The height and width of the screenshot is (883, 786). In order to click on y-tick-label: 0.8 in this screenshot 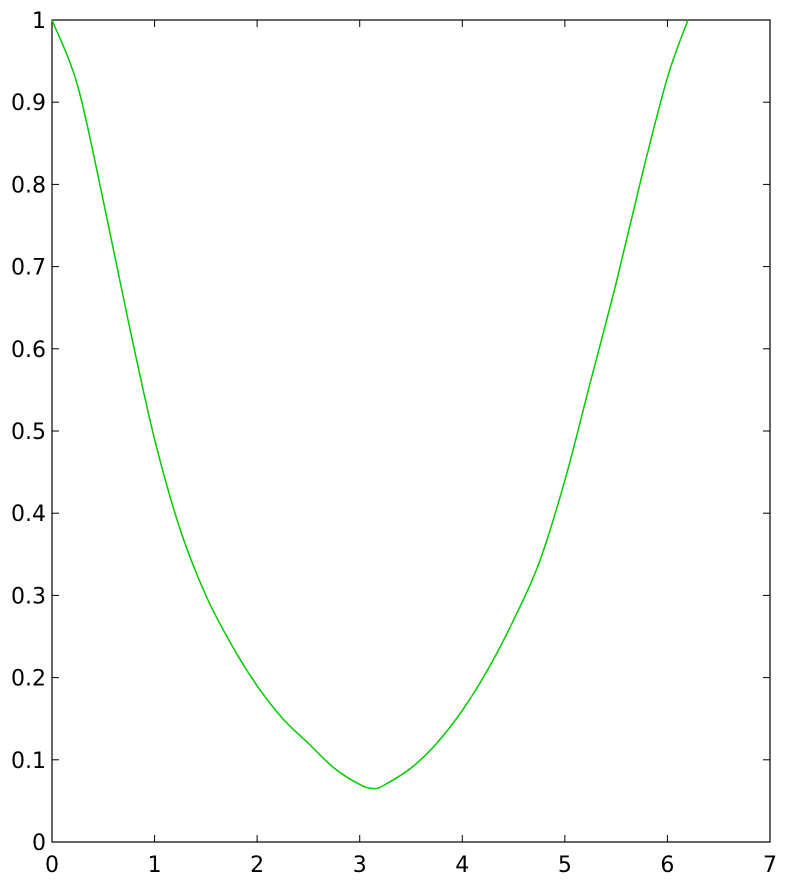, I will do `click(28, 185)`.